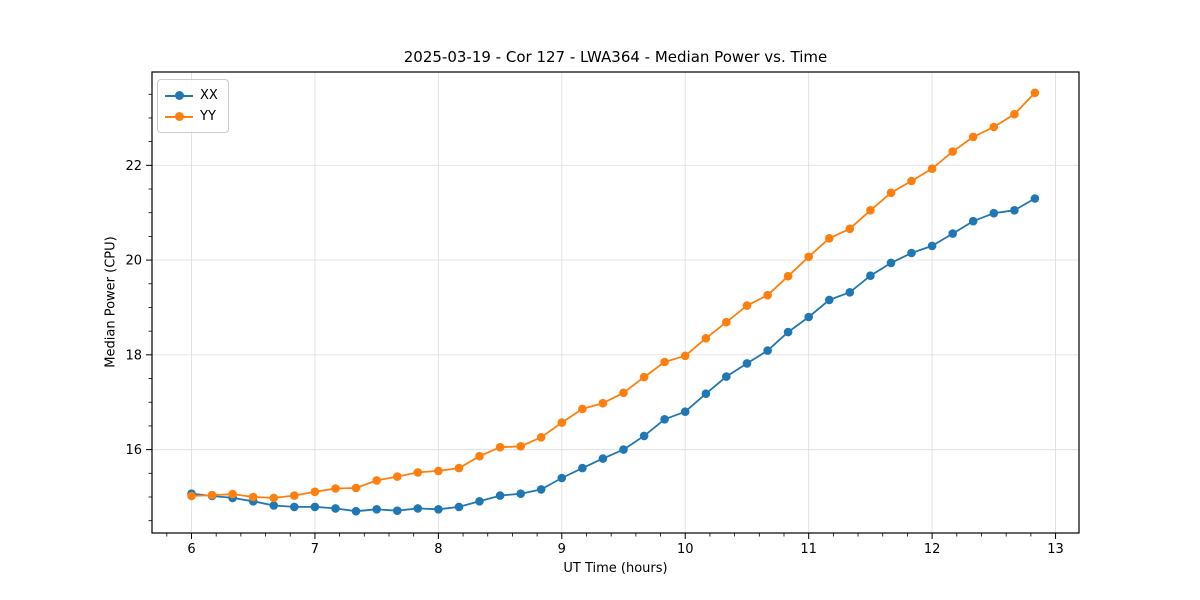 Image resolution: width=1200 pixels, height=600 pixels. Describe the element at coordinates (133, 261) in the screenshot. I see `y-tick-label: 20` at that location.